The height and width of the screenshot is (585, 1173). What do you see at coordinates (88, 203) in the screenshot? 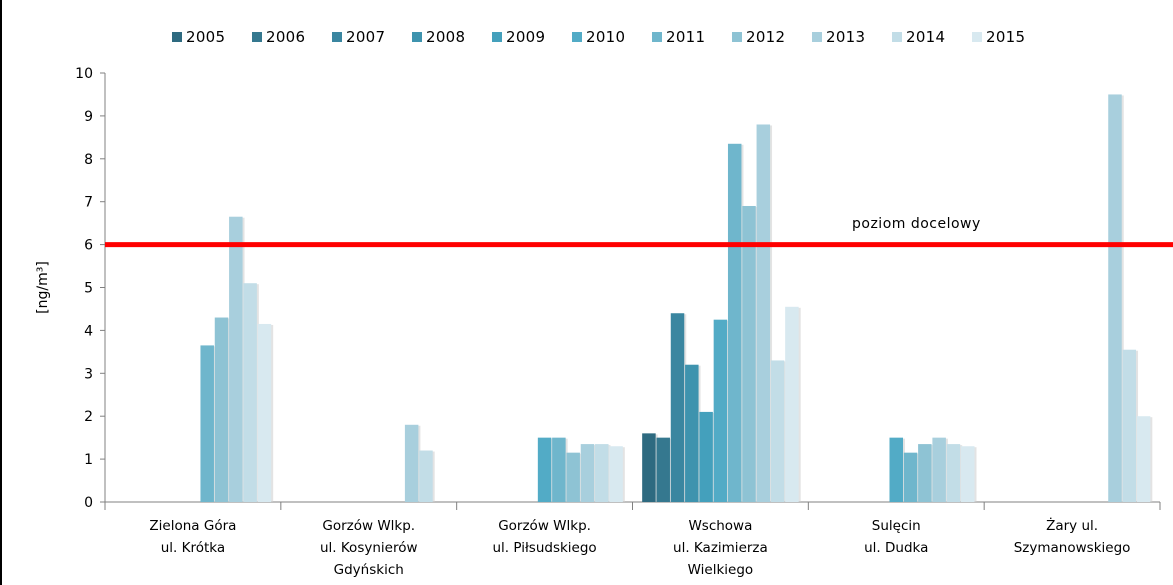
I see `y-tick-label: 7` at bounding box center [88, 203].